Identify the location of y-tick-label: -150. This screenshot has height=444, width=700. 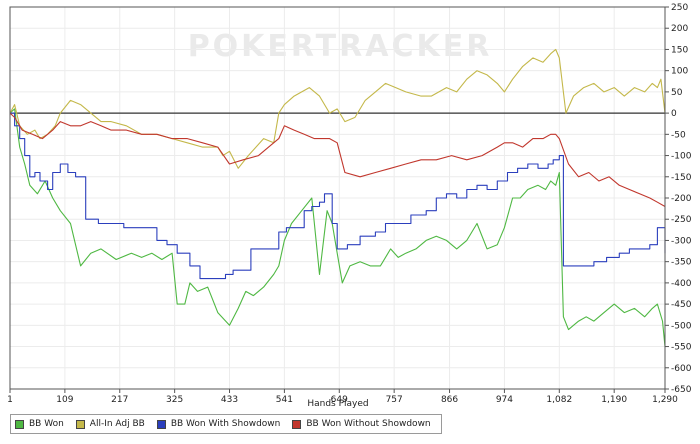
(681, 178).